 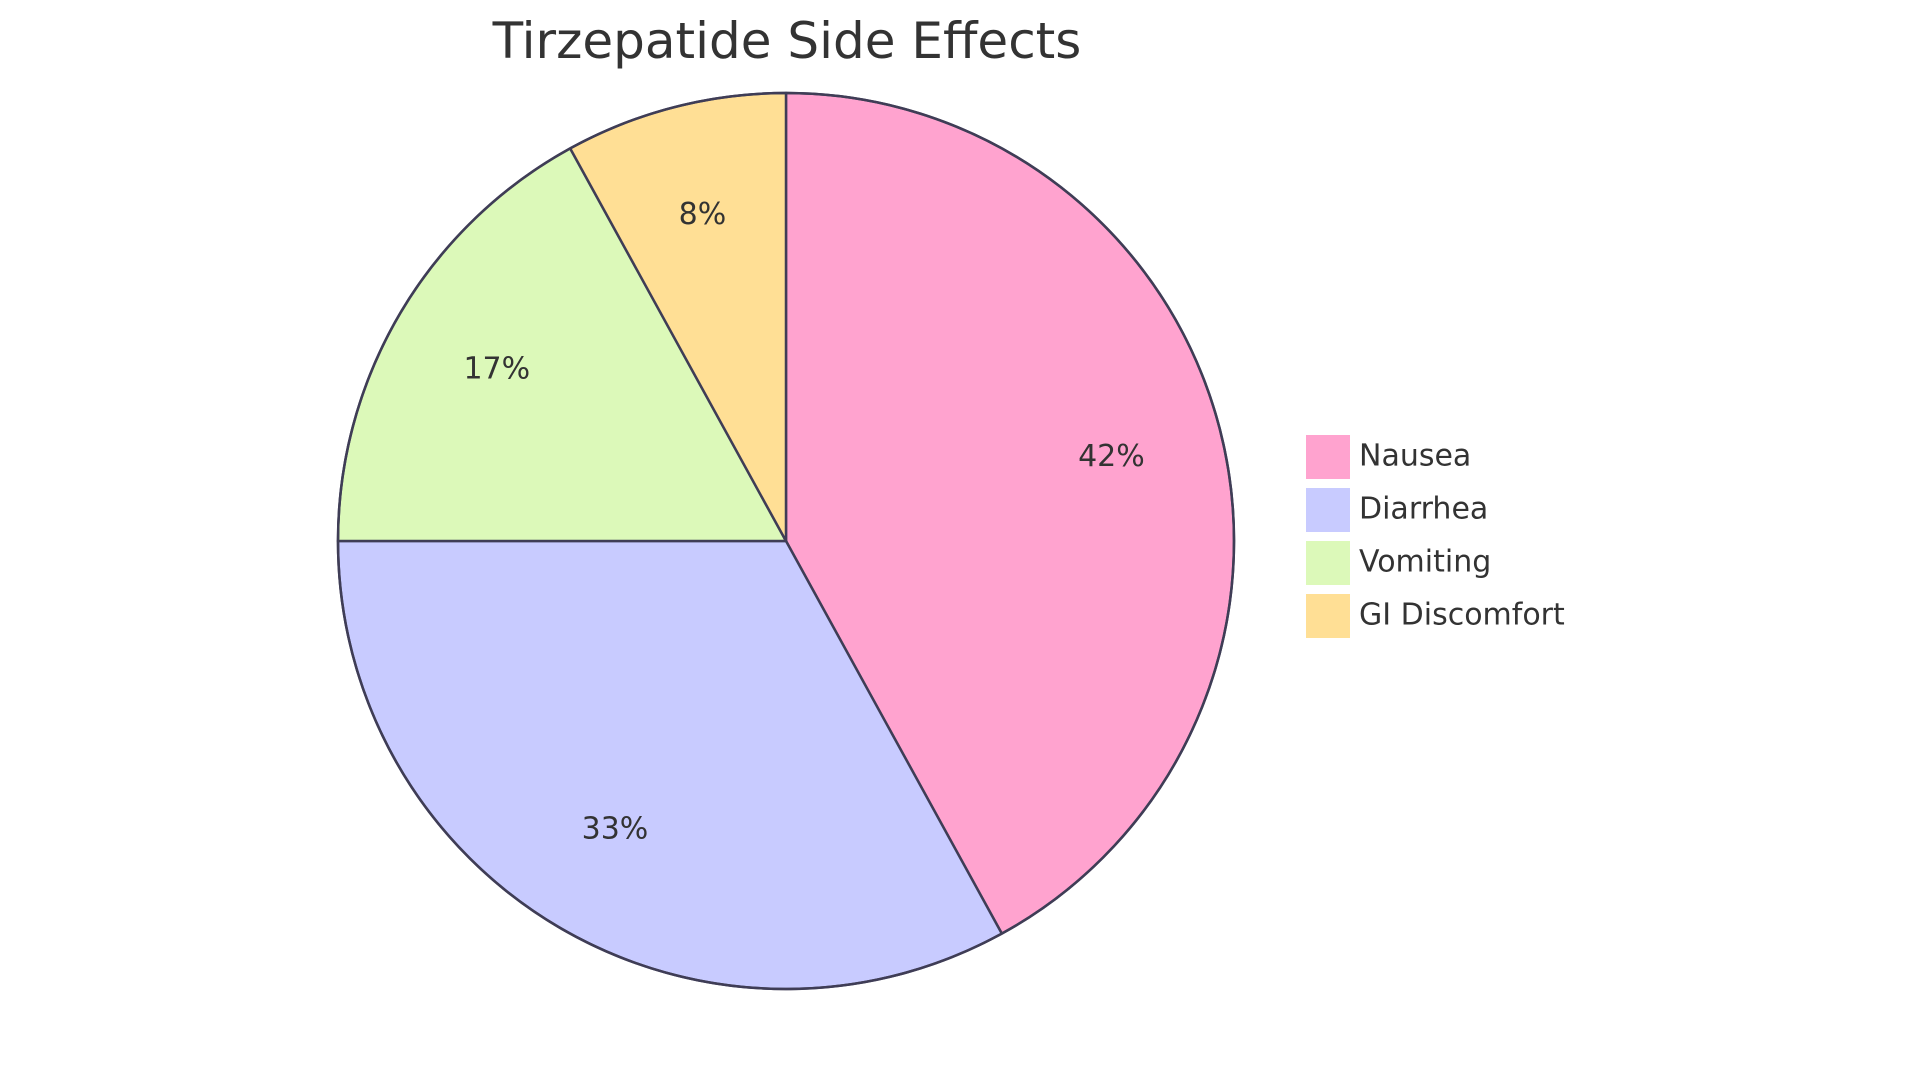 I want to click on legend-swatch-nausea, so click(x=1328, y=457).